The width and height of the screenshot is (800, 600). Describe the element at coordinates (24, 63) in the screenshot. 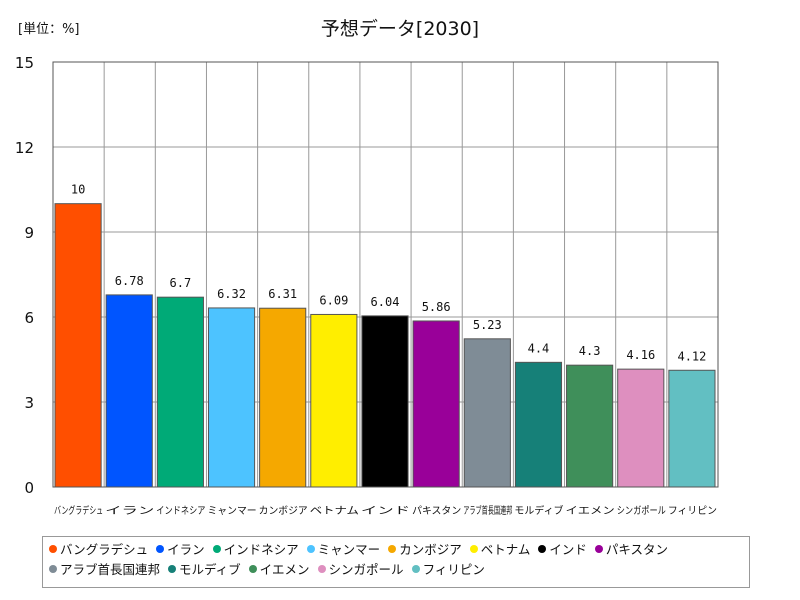

I see `y-tick-label: 15` at that location.